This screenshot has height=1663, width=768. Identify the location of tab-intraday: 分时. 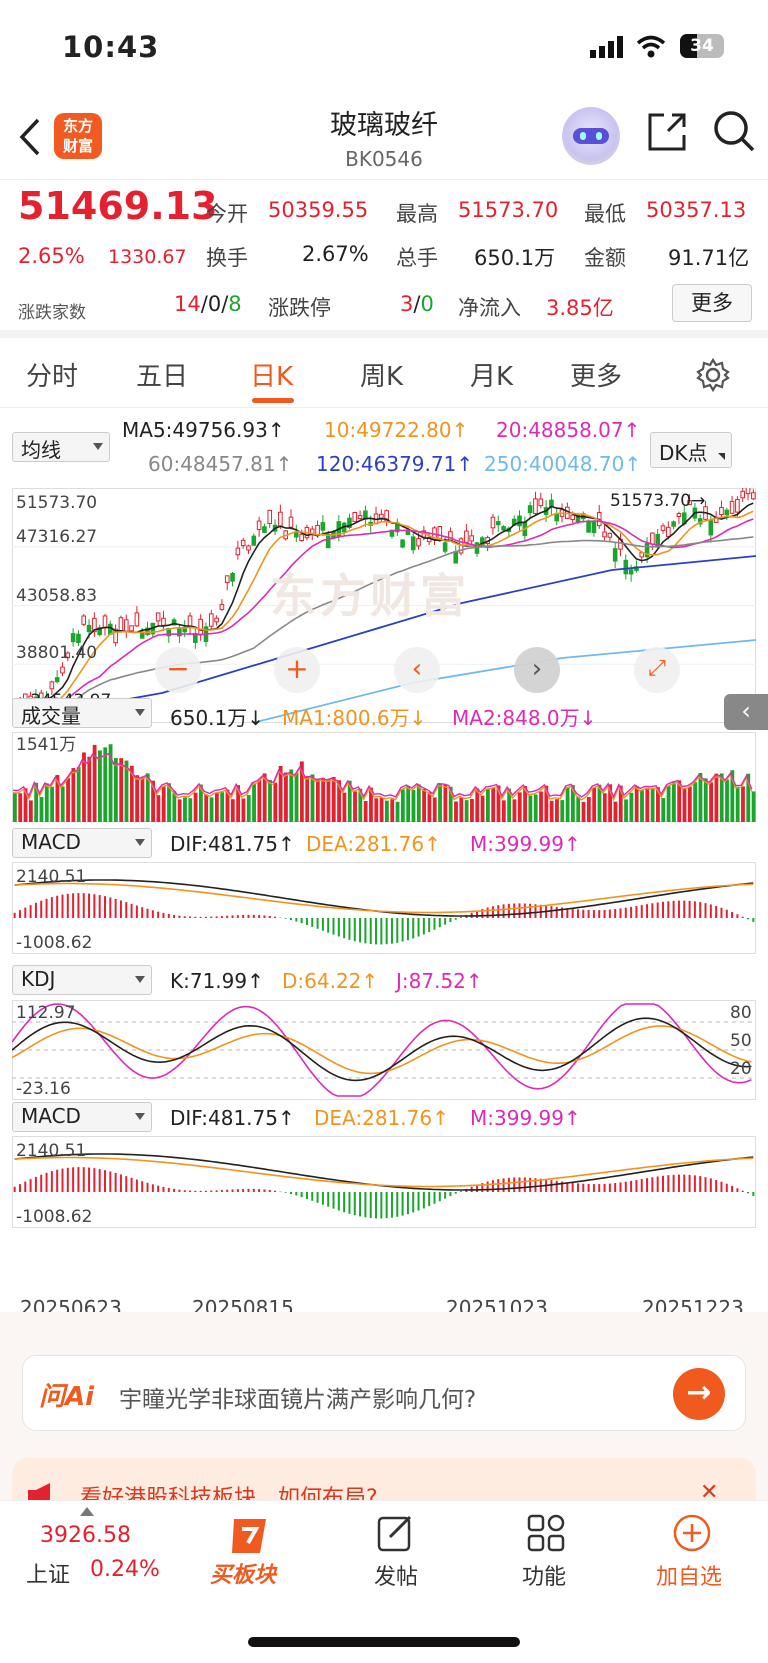
(52, 377).